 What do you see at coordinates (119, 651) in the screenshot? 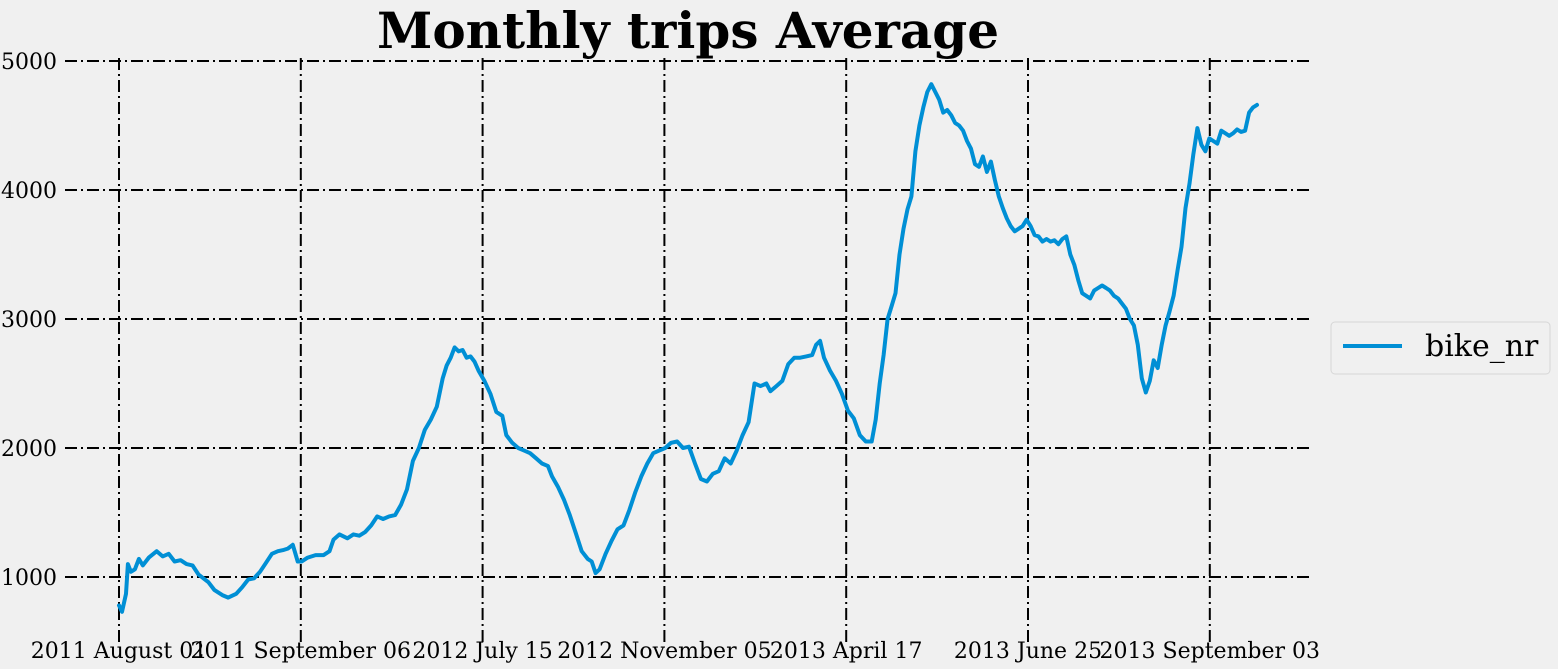
I see `x-tick-label: 2011 August 01` at bounding box center [119, 651].